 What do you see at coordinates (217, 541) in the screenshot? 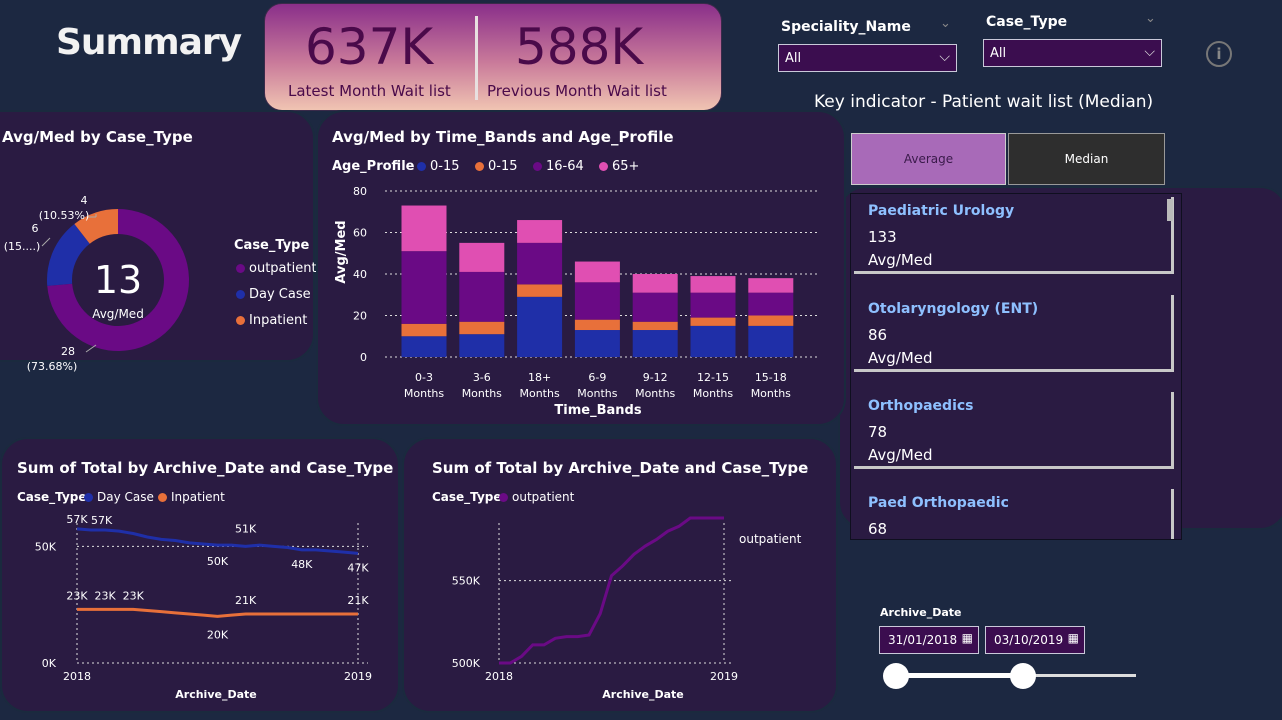
I see `line-series-day-case` at bounding box center [217, 541].